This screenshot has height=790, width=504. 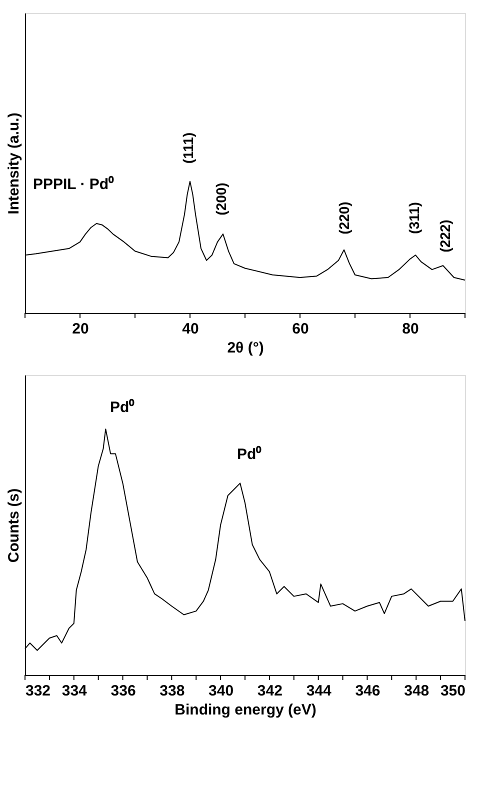 What do you see at coordinates (221, 199) in the screenshot?
I see `annotation: (200)` at bounding box center [221, 199].